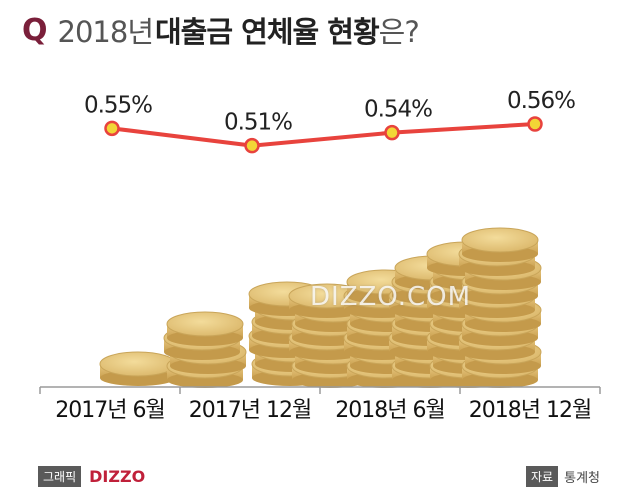 This screenshot has width=640, height=496. What do you see at coordinates (541, 101) in the screenshot?
I see `data-label: 0.56%` at bounding box center [541, 101].